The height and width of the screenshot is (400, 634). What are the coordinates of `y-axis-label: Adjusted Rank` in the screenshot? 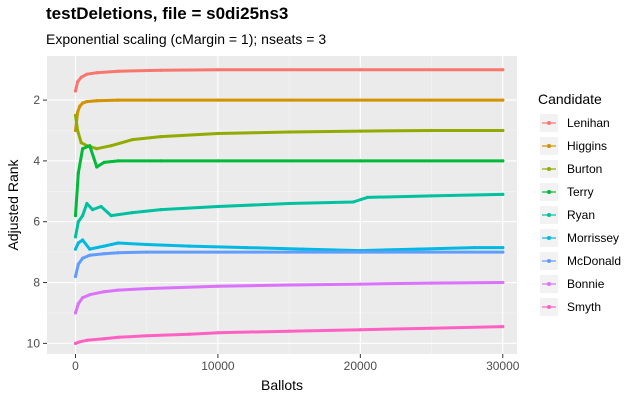 It's located at (13, 204).